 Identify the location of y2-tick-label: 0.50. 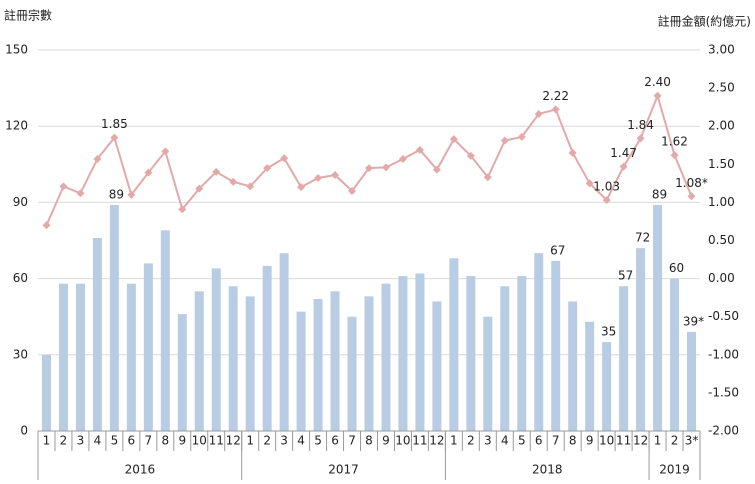
(721, 240).